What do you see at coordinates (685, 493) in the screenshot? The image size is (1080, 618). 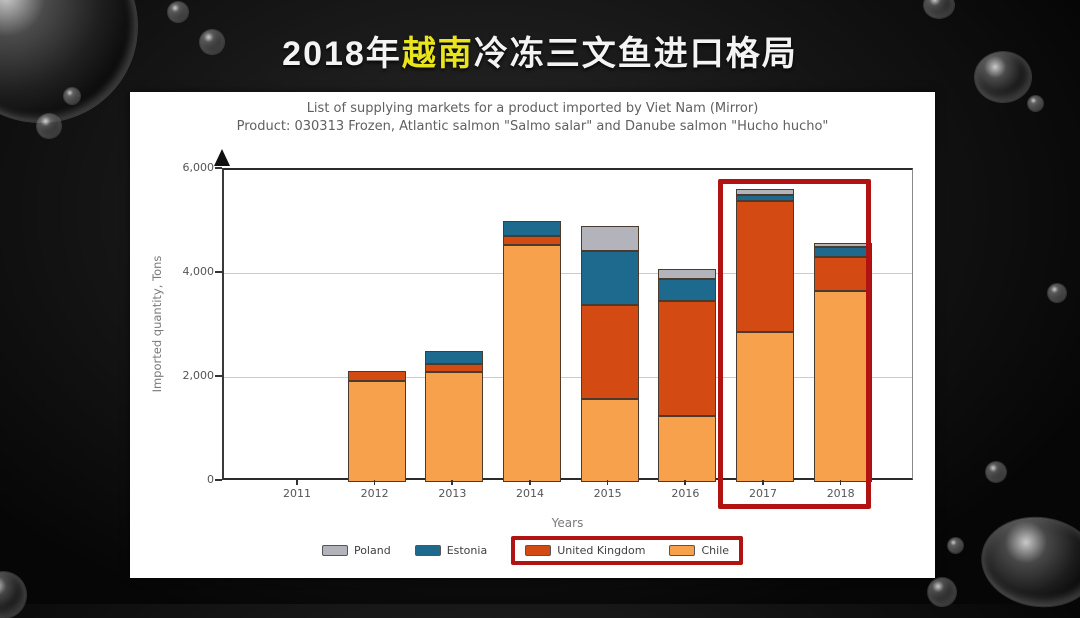 I see `x-tick-label-2016: 2016` at bounding box center [685, 493].